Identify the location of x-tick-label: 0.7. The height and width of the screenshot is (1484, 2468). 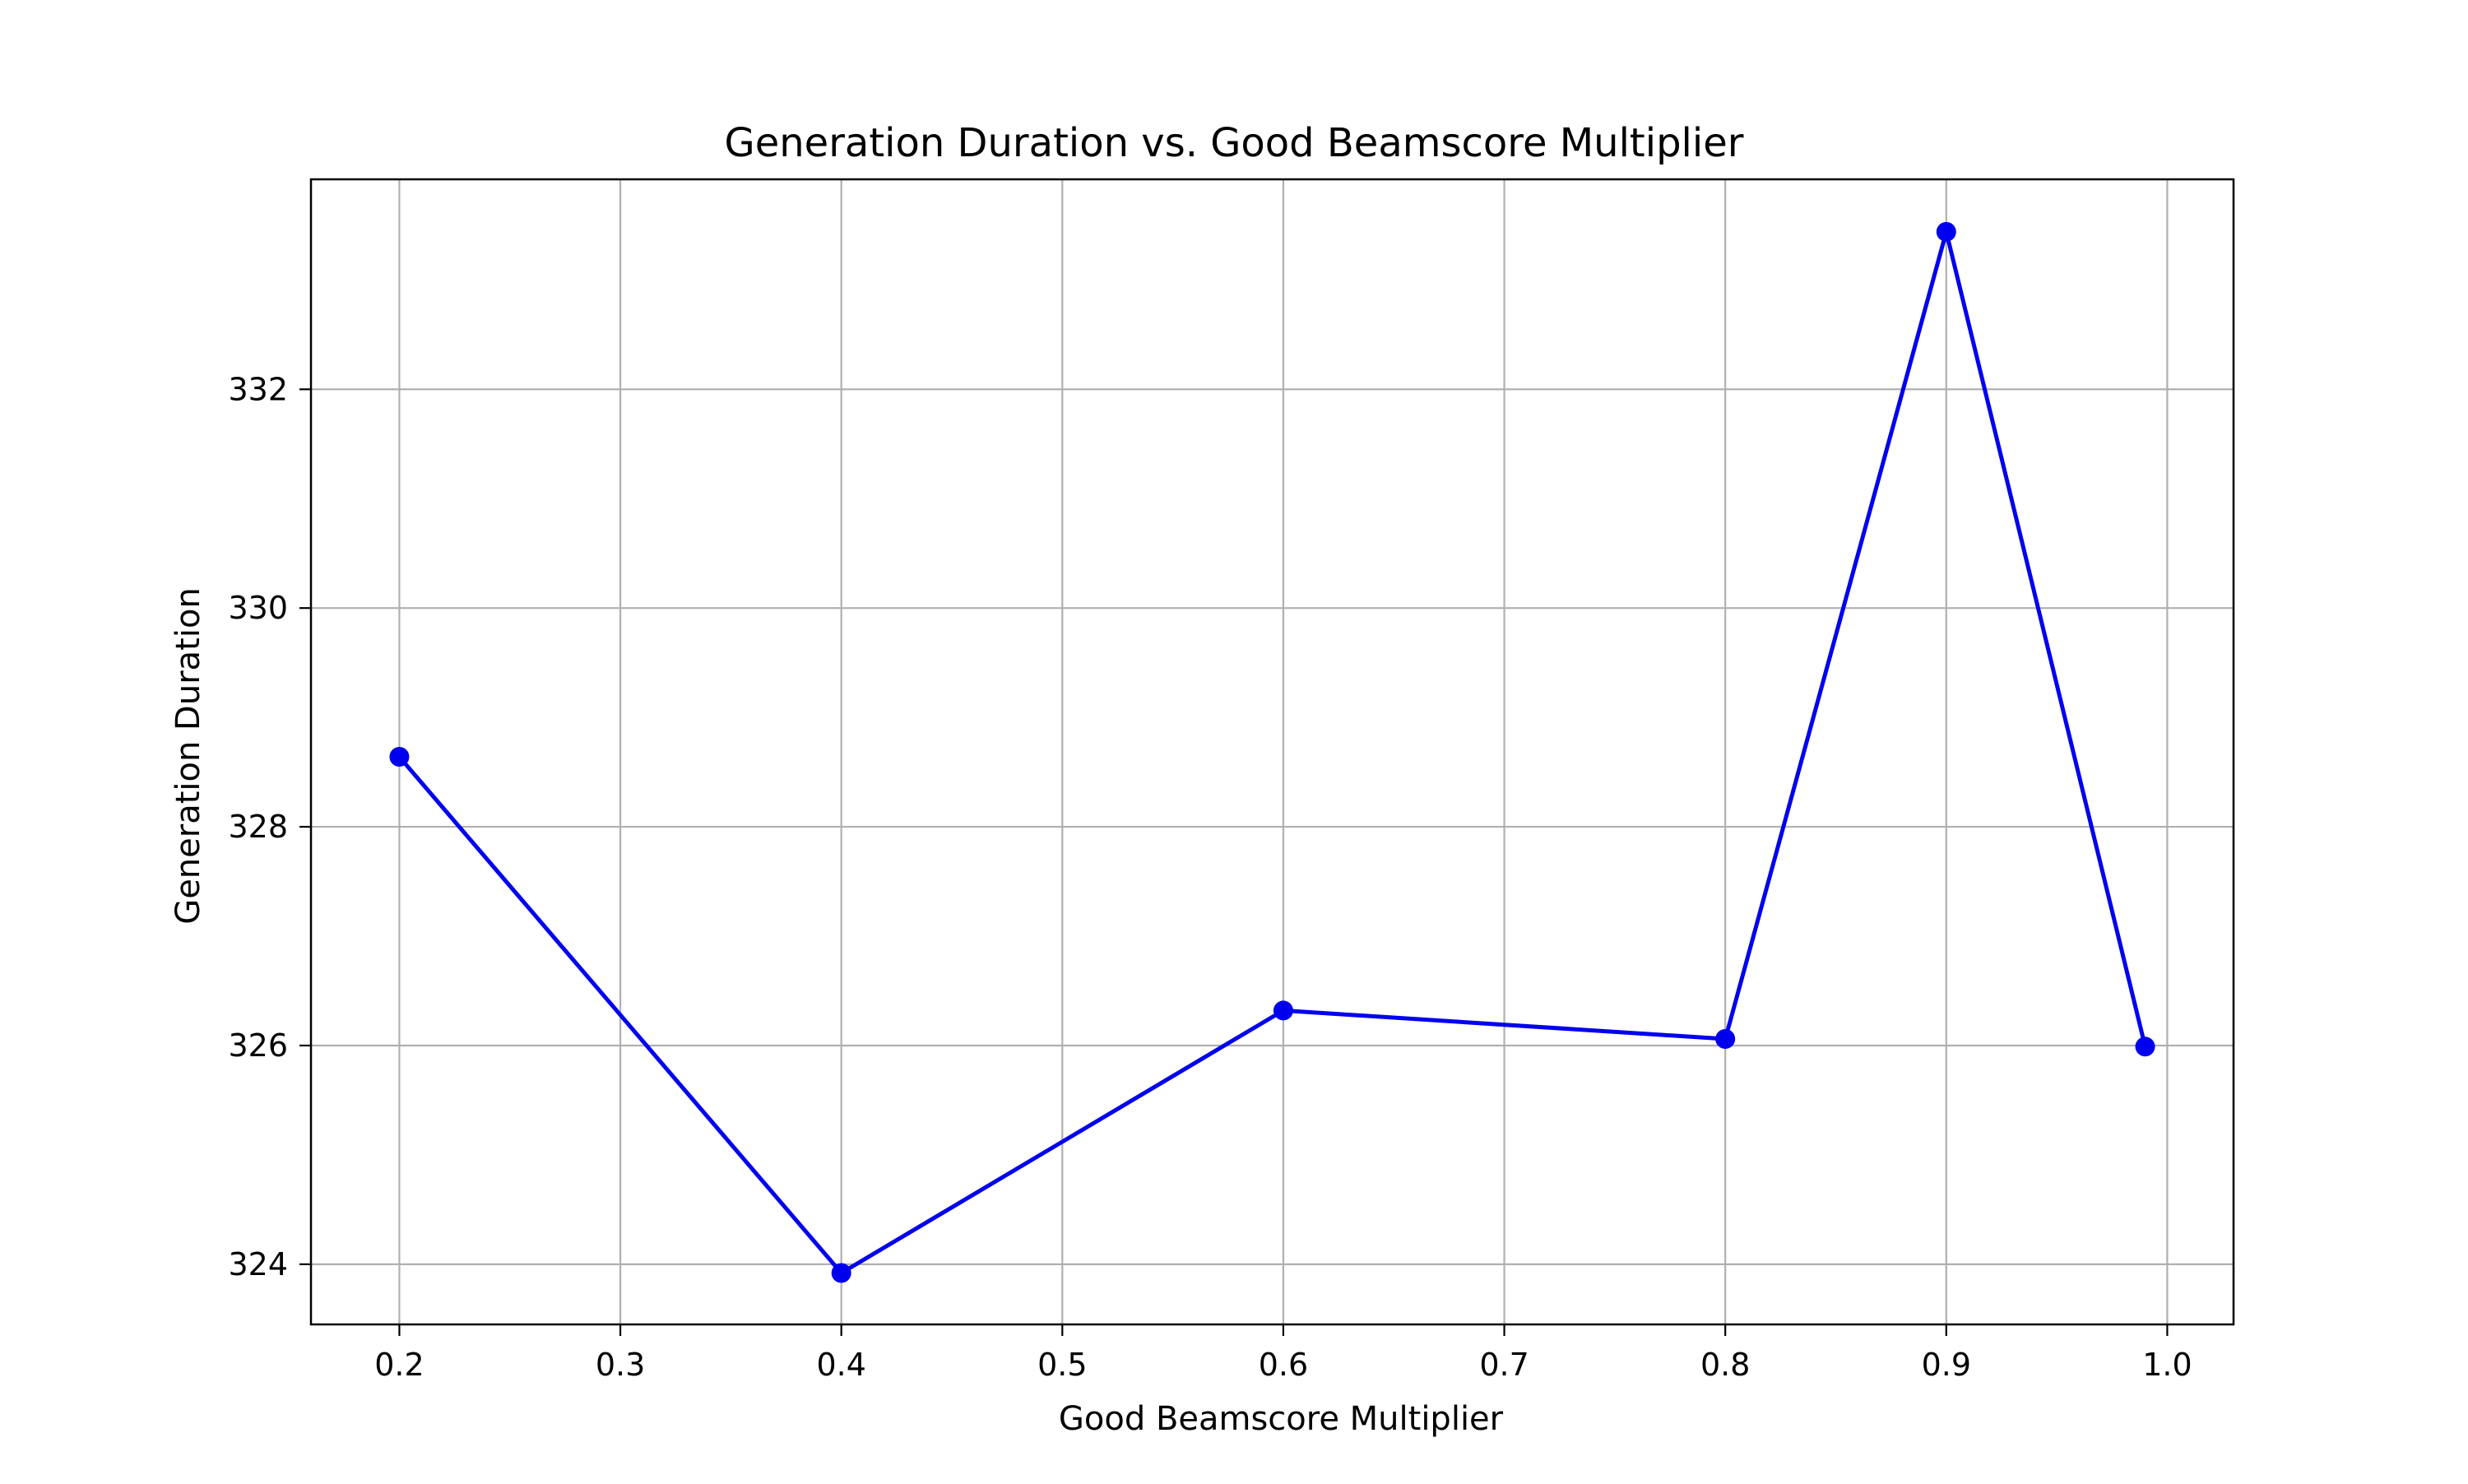
(1504, 1365).